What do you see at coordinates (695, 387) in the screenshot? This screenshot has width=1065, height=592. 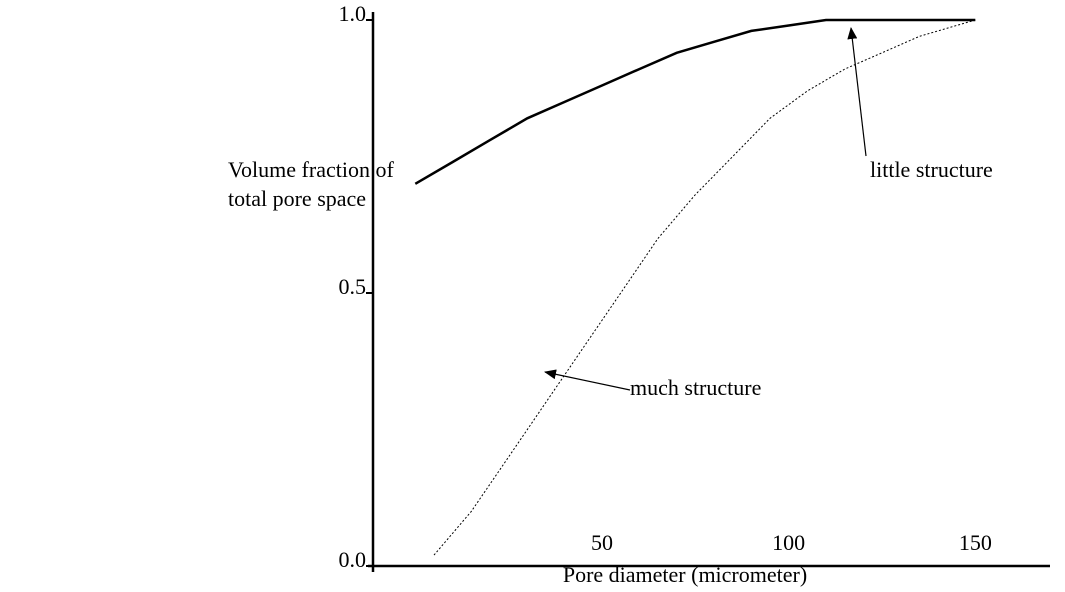 I see `annotation: much structure` at bounding box center [695, 387].